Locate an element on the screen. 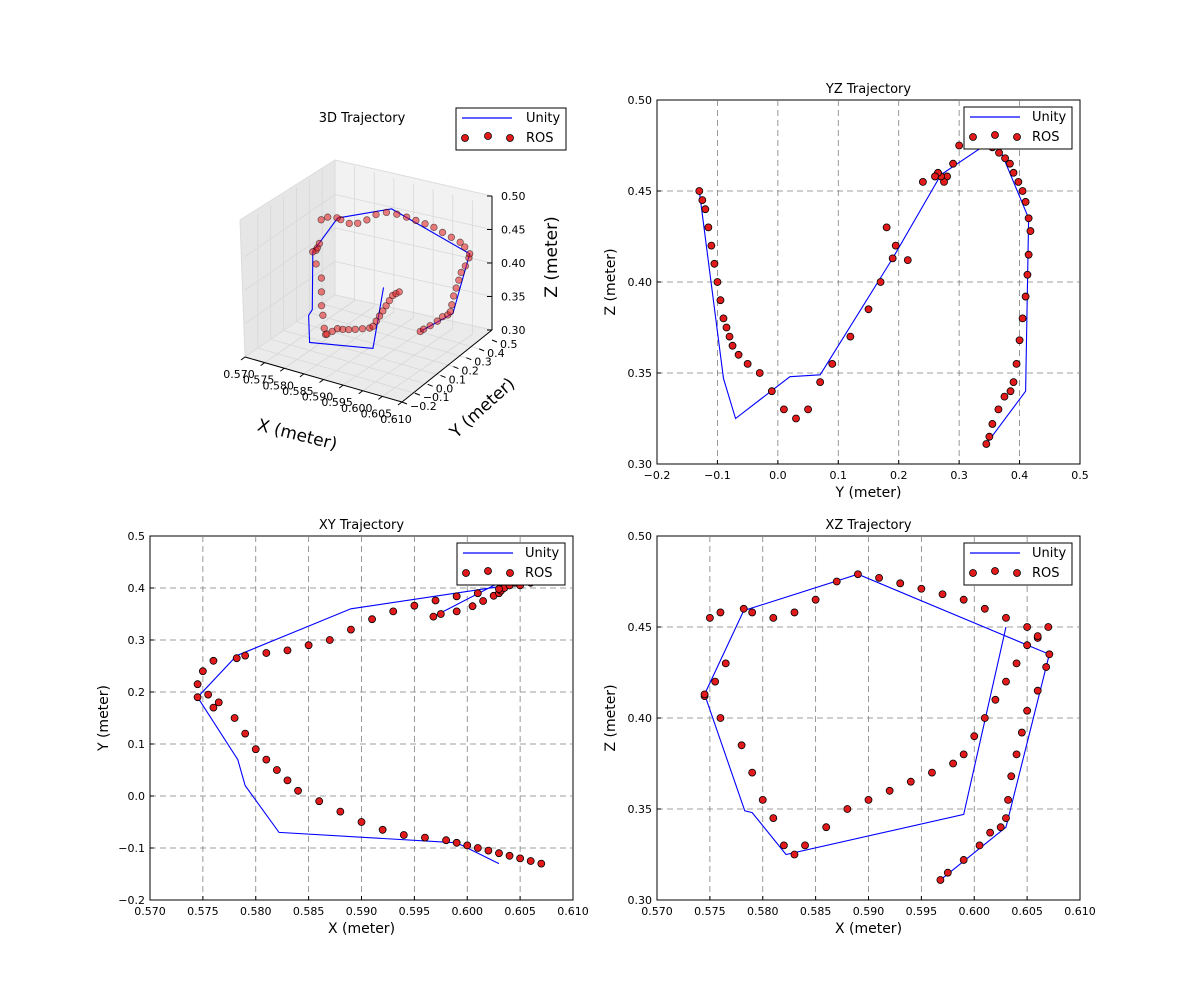  z-tick-label-3d: 0.30 is located at coordinates (513, 330).